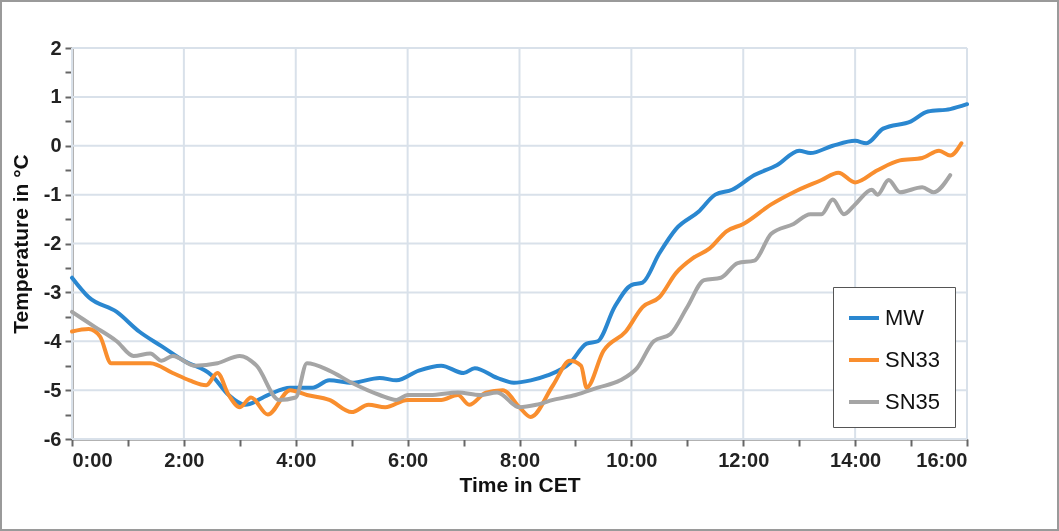  What do you see at coordinates (20, 244) in the screenshot?
I see `y-axis-title: Temperature in °C` at bounding box center [20, 244].